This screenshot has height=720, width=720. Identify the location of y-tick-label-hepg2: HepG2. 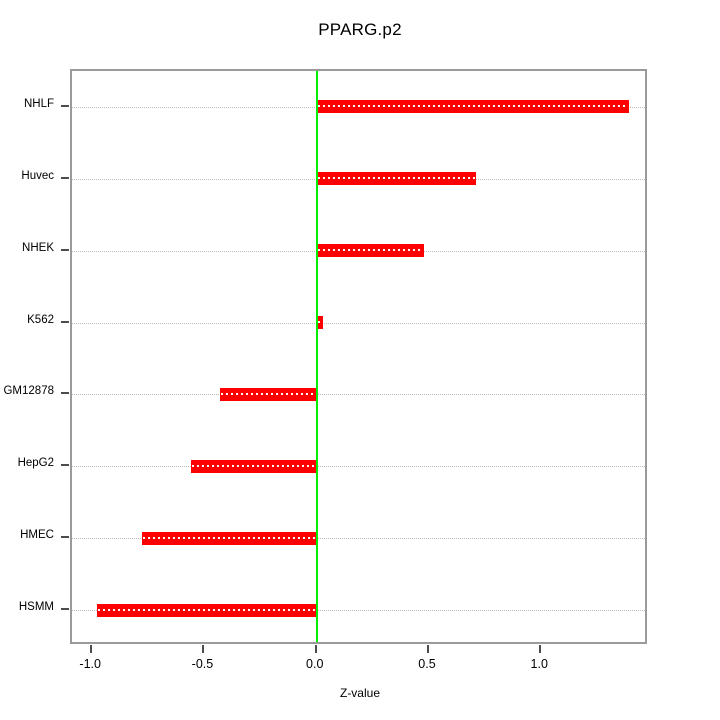
(35, 463).